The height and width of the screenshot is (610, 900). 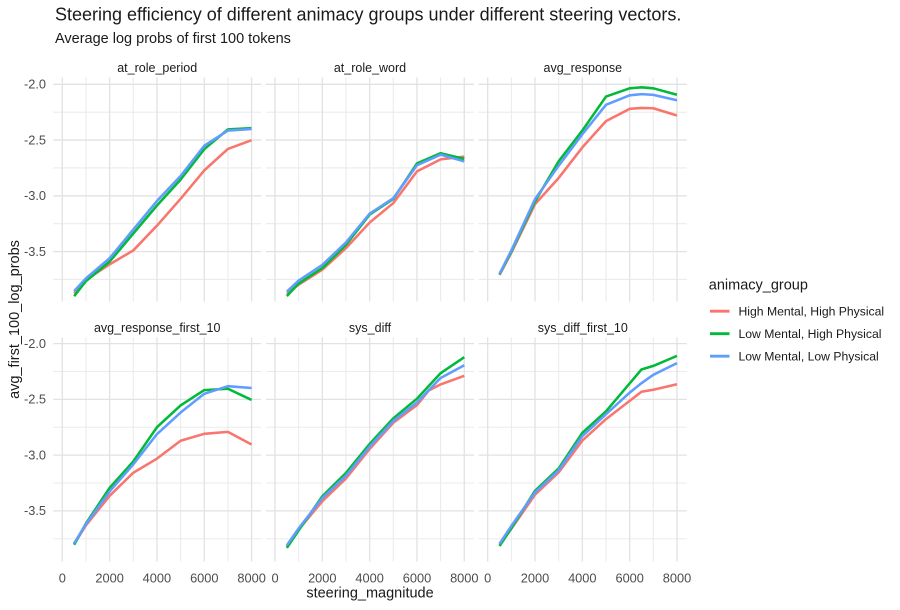 I want to click on svg-text: Low Mental, Low Physical, so click(x=809, y=357).